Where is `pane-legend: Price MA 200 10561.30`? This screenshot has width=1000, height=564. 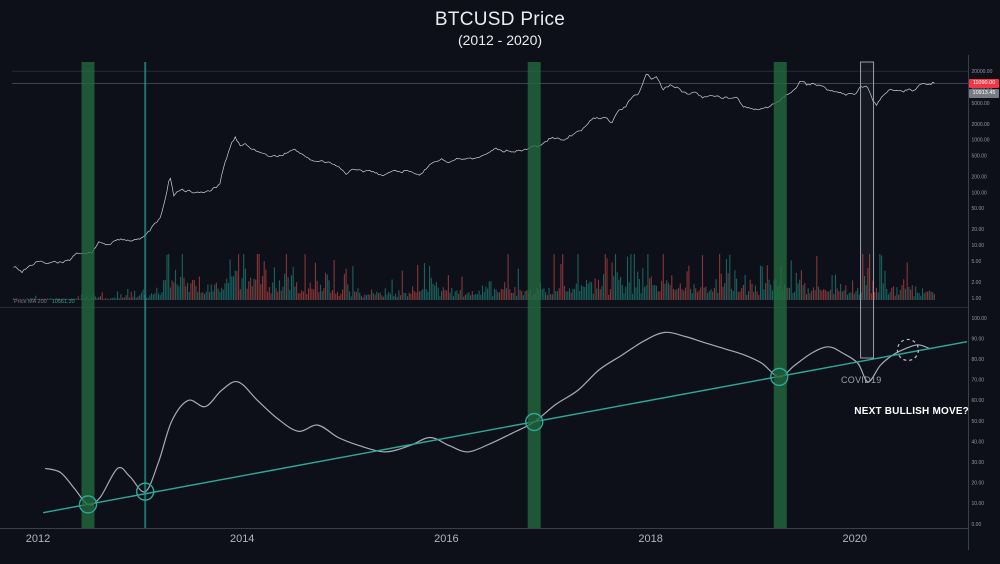
pane-legend: Price MA 200 10561.30 is located at coordinates (44, 302).